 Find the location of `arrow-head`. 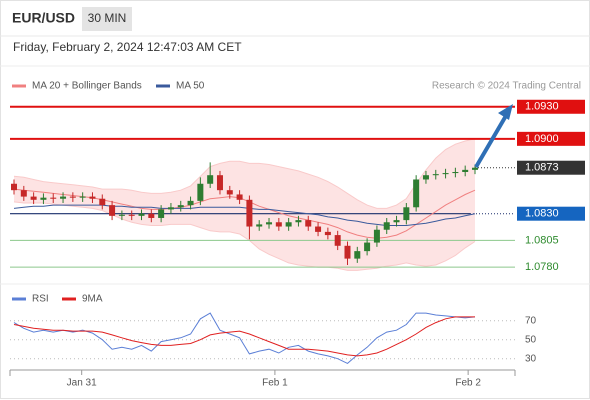

arrow-head is located at coordinates (505, 112).